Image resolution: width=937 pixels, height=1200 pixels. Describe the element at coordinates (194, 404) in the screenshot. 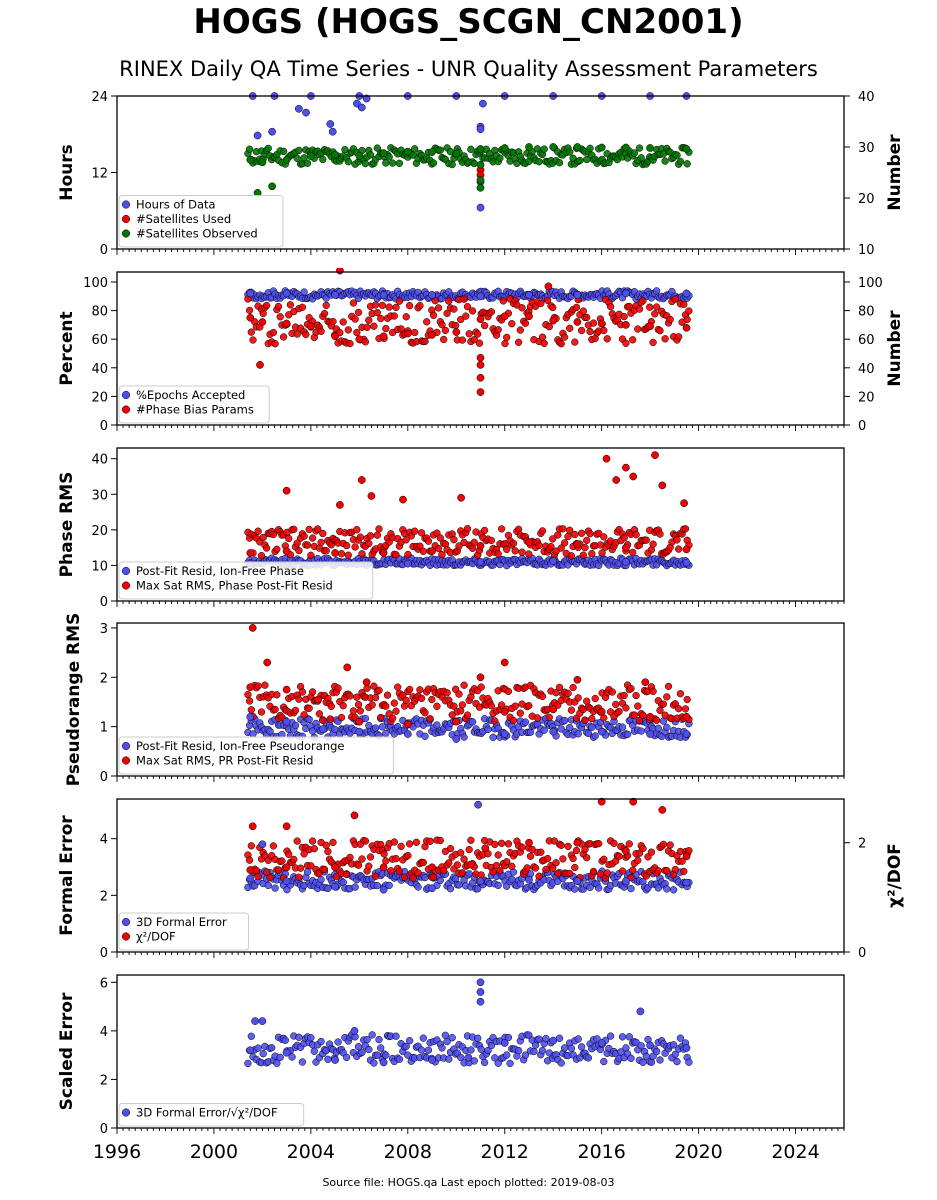

I see `legend: %Epochs Accepted#Phase Bias Params` at that location.